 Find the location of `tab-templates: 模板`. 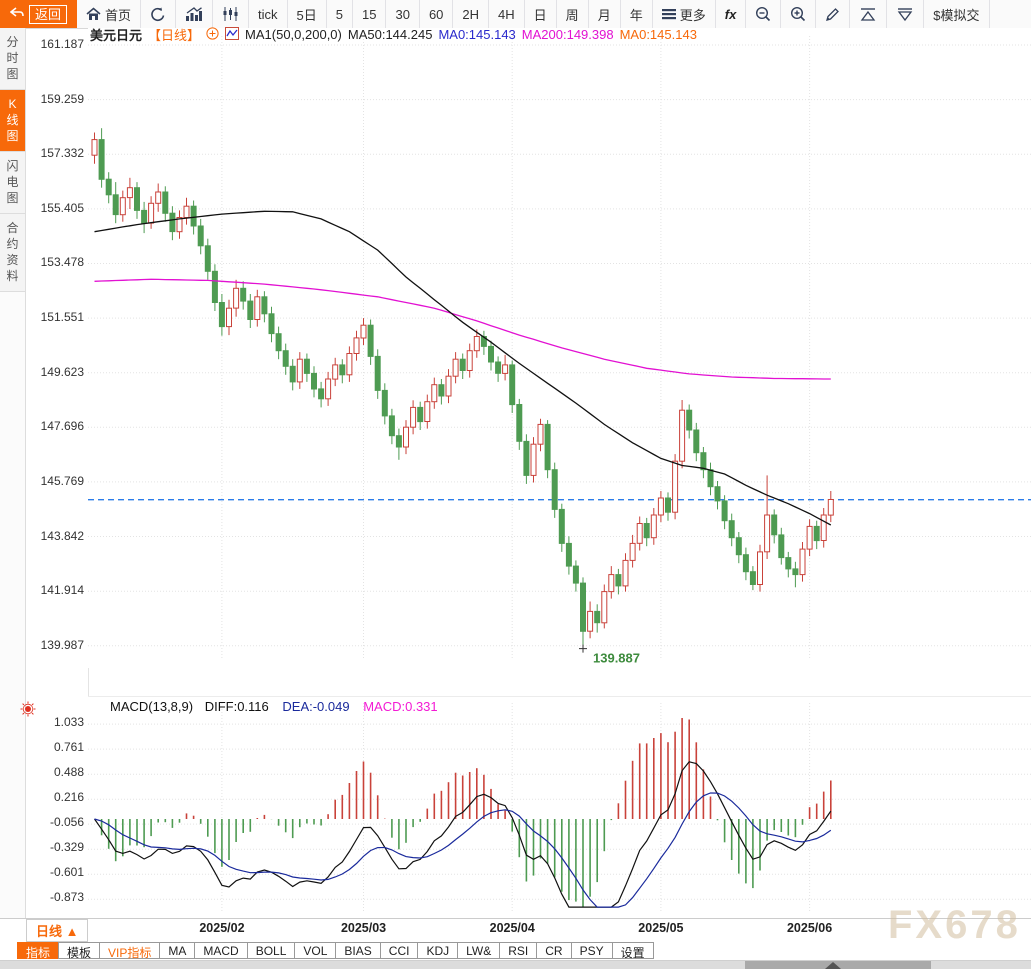

tab-templates: 模板 is located at coordinates (79, 951).